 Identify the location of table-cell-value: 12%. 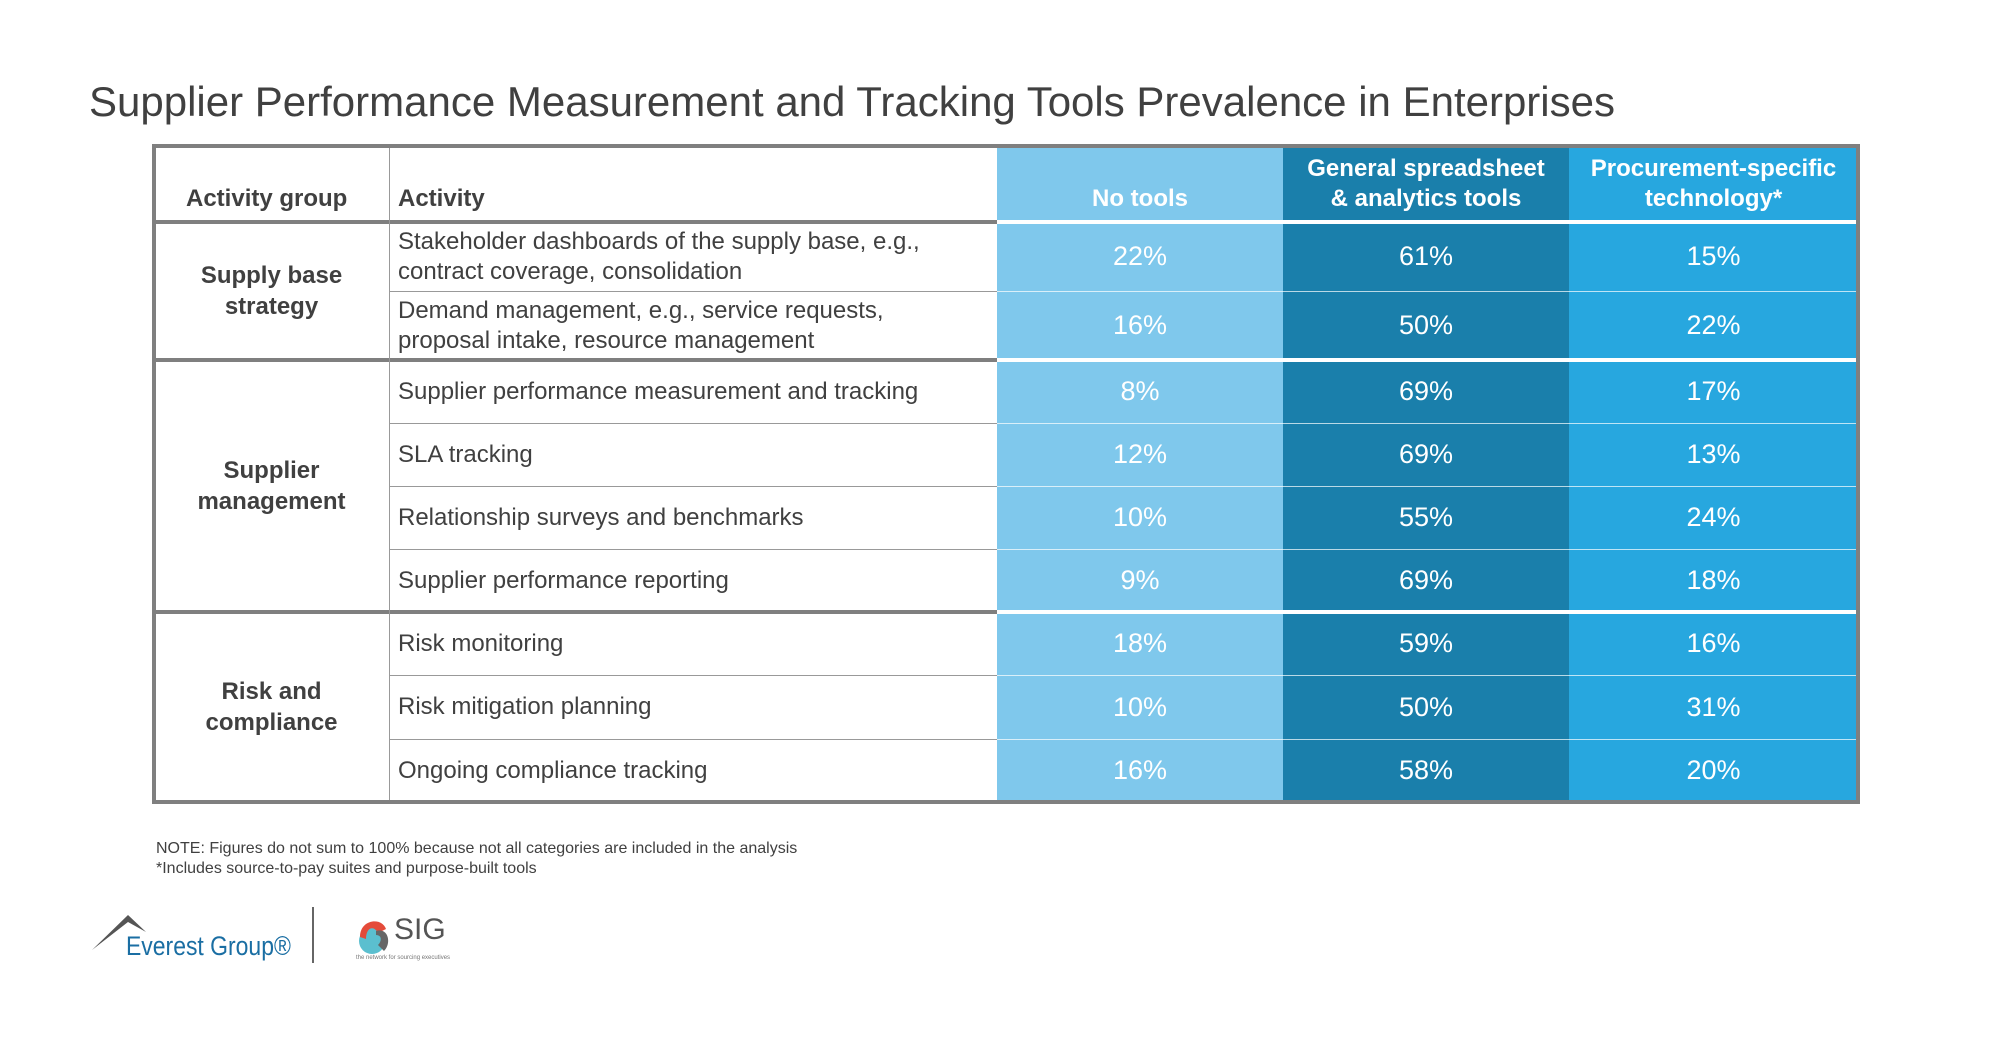
(1140, 454).